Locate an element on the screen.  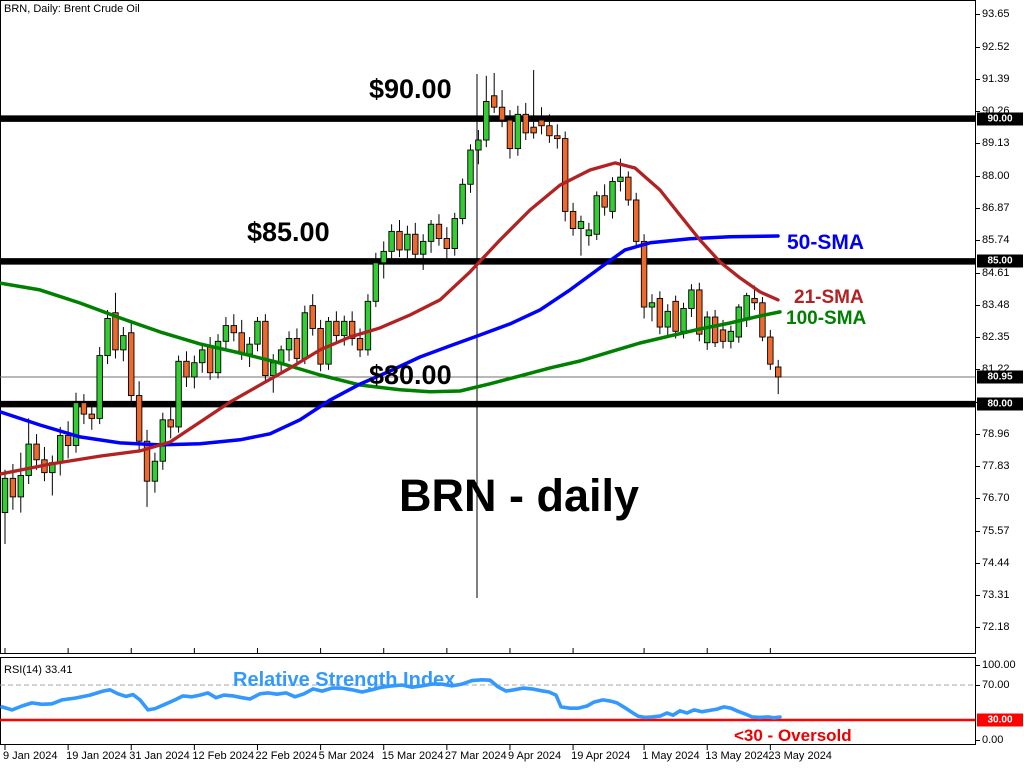
rsi-axis-tick: 100.00 is located at coordinates (999, 665).